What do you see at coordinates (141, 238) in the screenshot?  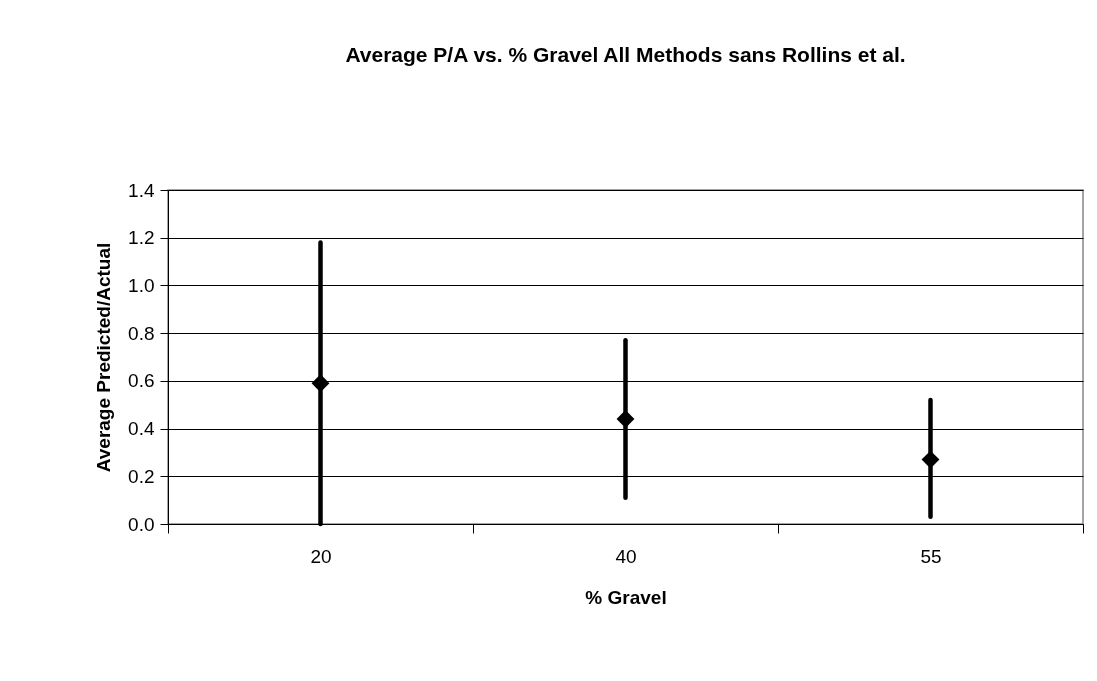 I see `y-tick-label: 1.2` at bounding box center [141, 238].